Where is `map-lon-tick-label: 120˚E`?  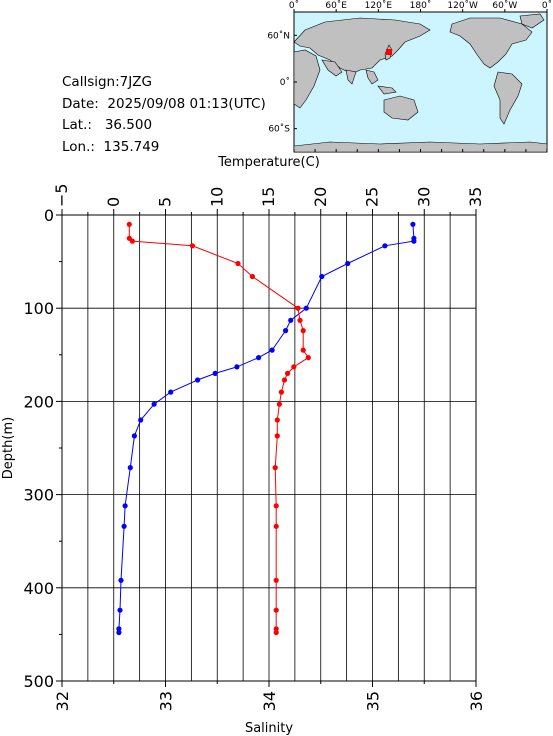 map-lon-tick-label: 120˚E is located at coordinates (379, 5).